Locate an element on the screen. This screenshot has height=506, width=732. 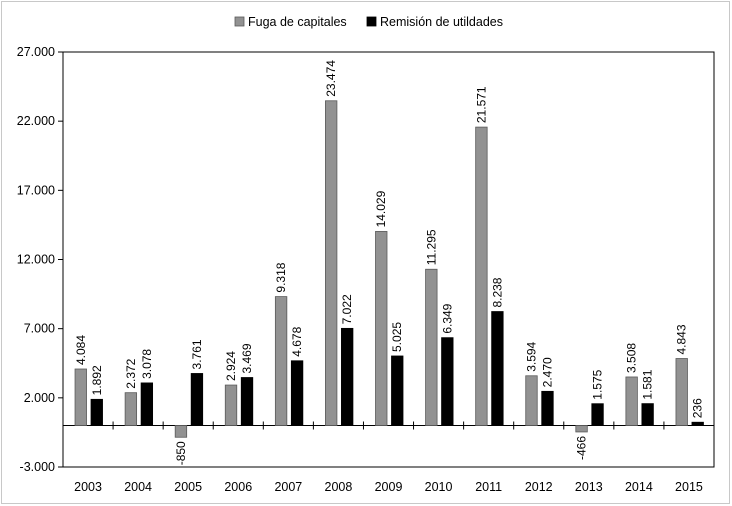
bar-fuga-2003 is located at coordinates (80, 397).